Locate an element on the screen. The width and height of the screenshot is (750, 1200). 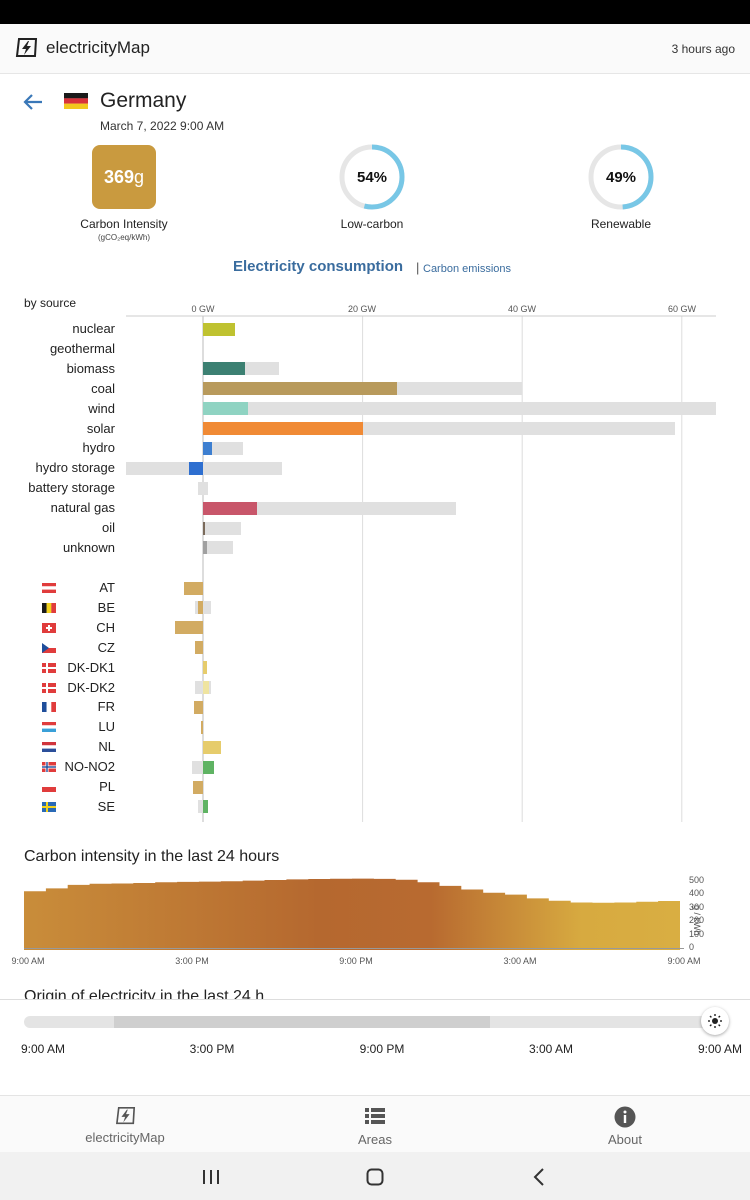
nav-map: electricityMap is located at coordinates (125, 1124).